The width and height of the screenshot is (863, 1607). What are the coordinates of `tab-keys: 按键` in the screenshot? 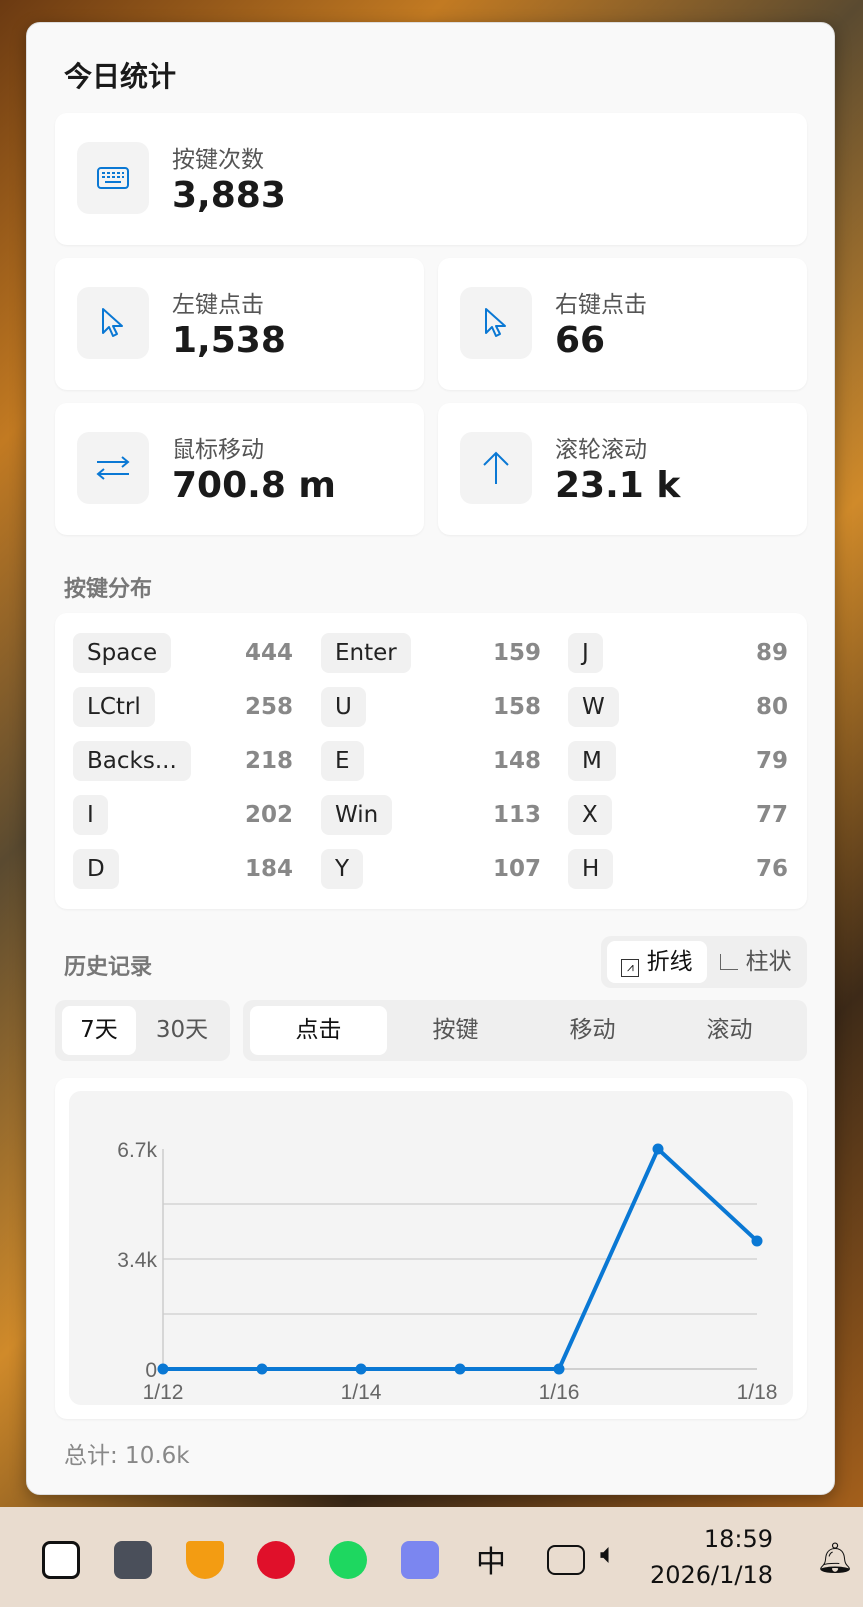 It's located at (455, 1030).